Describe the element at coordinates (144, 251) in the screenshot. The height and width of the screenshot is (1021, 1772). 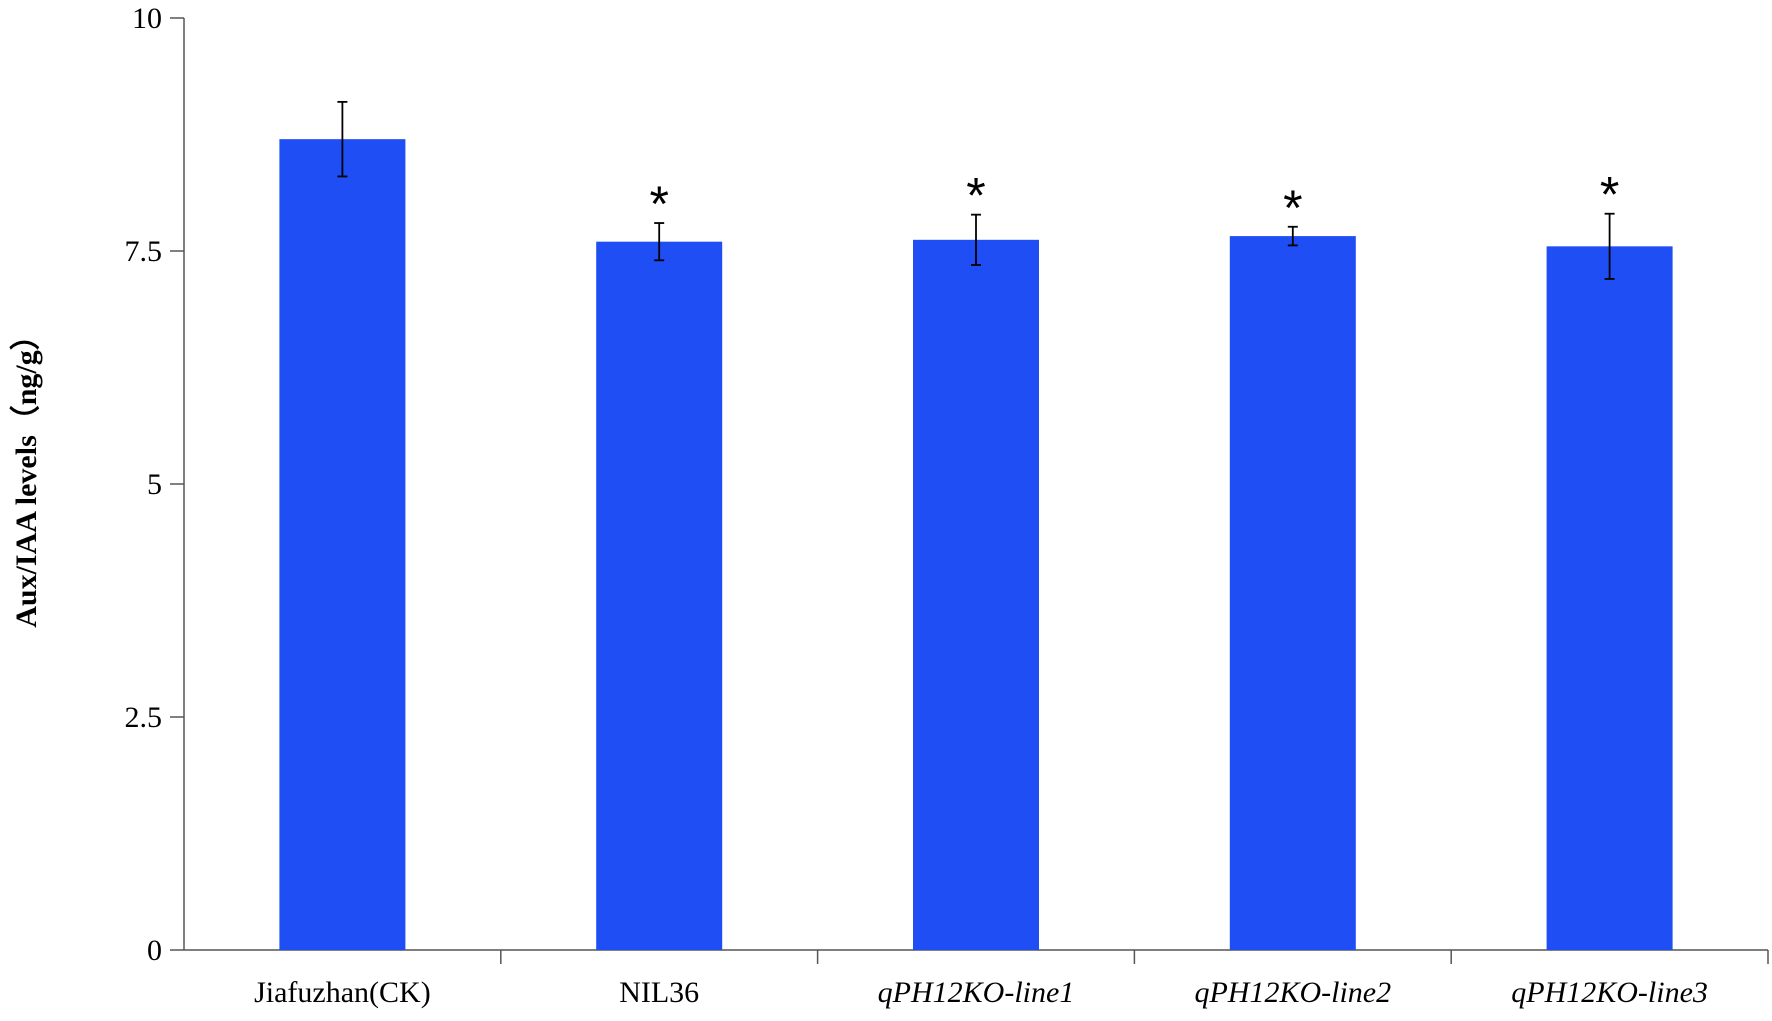
I see `y-tick-label: 7.5` at that location.